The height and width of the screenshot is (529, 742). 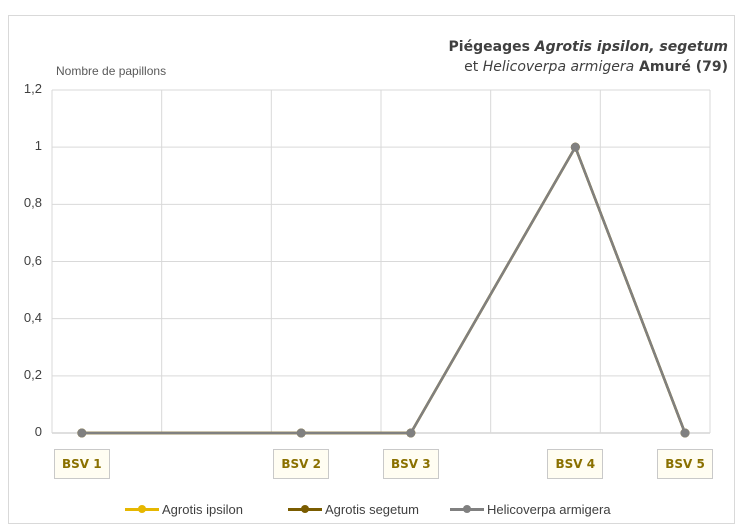 I want to click on y-tick-label: 0,2, so click(x=32, y=374).